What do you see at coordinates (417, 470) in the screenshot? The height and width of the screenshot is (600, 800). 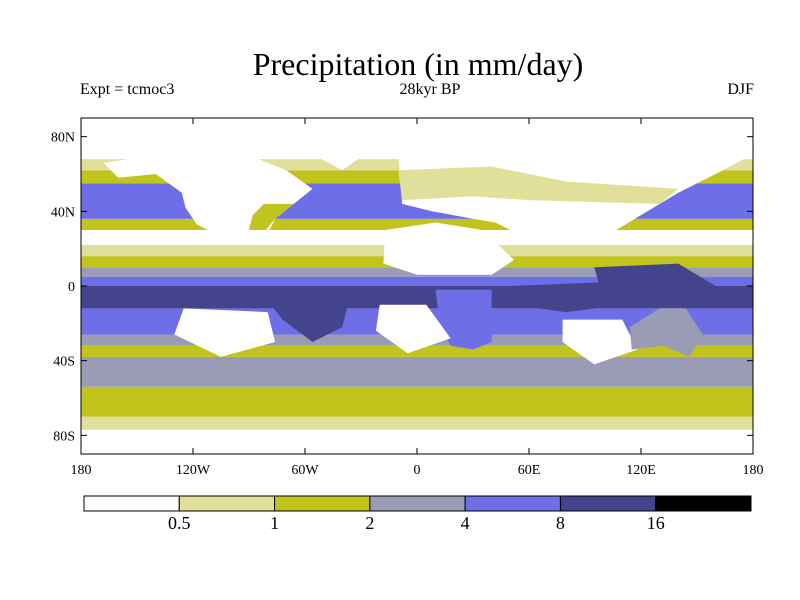 I see `lon-label-3: 0` at bounding box center [417, 470].